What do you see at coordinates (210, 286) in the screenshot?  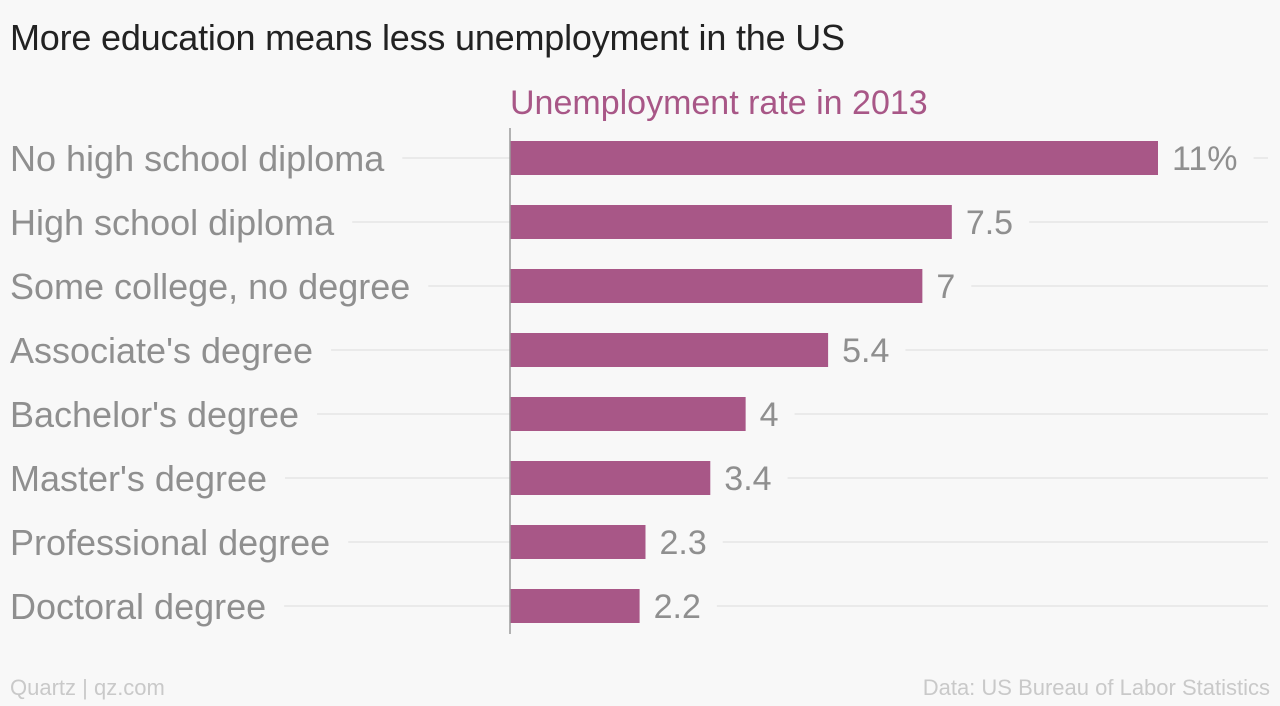 I see `category-label: Some college, no degree` at bounding box center [210, 286].